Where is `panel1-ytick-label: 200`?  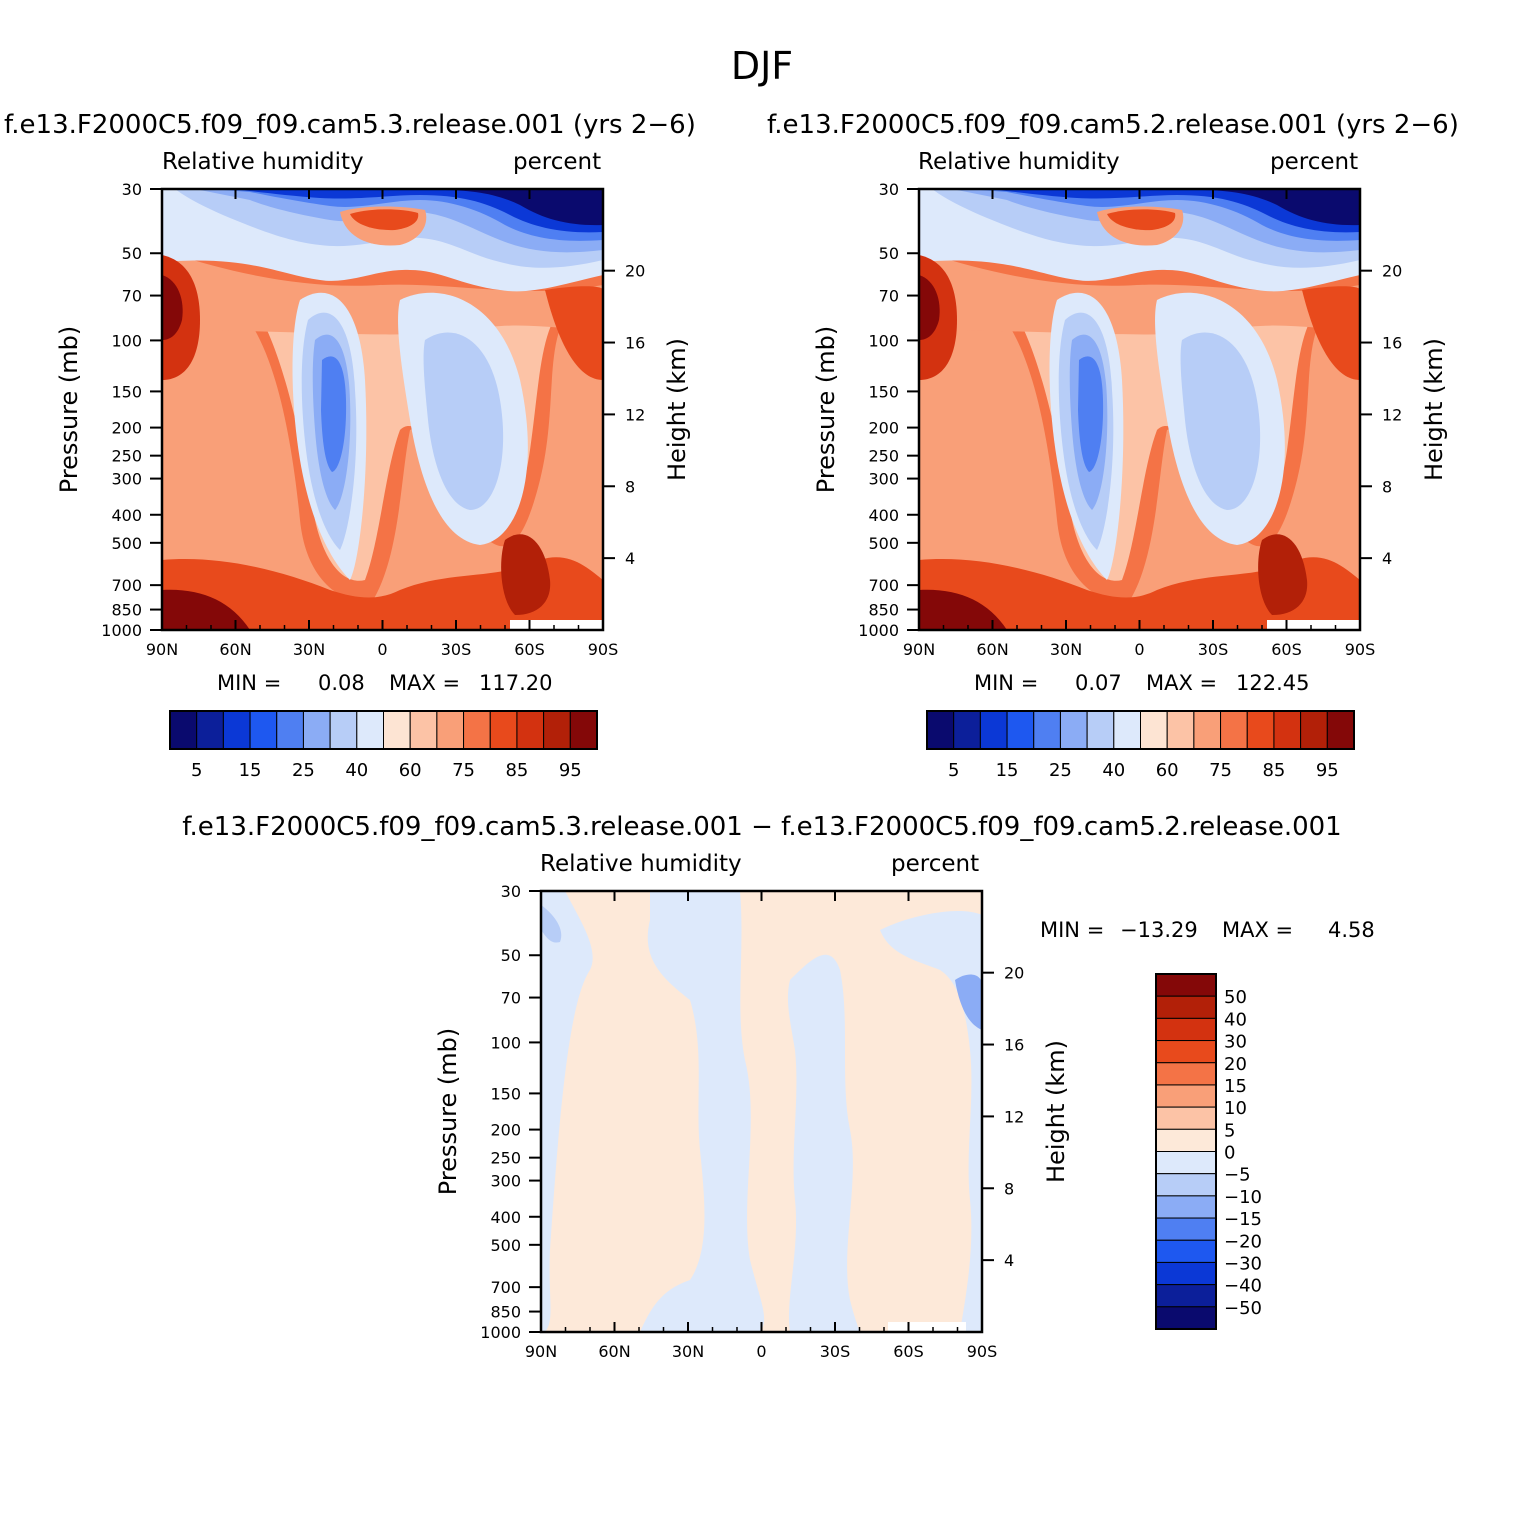
panel1-ytick-label: 200 is located at coordinates (126, 428).